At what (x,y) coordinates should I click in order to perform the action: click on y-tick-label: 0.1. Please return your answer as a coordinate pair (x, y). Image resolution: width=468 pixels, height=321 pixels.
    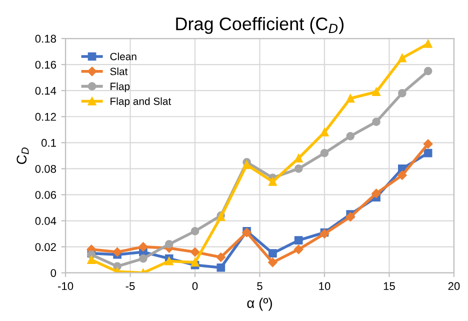
    Looking at the image, I should click on (48, 142).